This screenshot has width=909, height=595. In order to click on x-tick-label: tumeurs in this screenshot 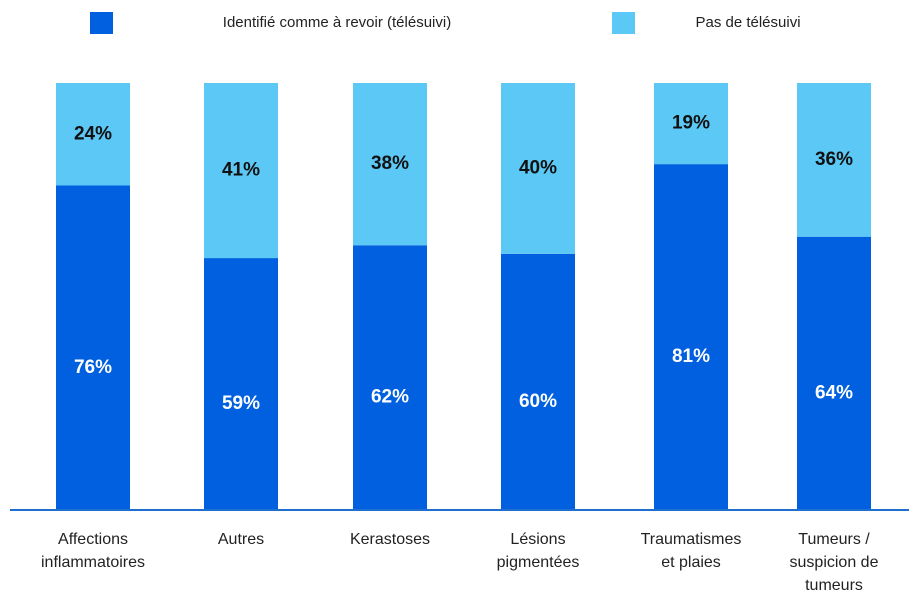, I will do `click(834, 585)`.